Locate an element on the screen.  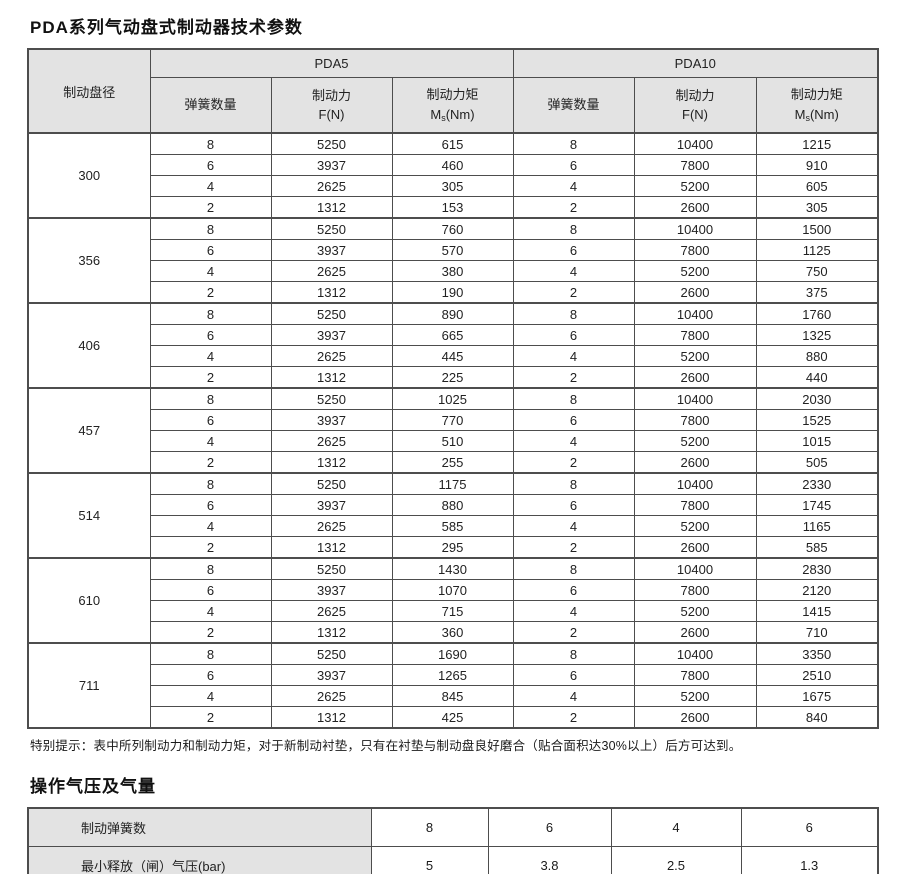
table-row: 2 1312 255 2 2600 505 is located at coordinates (453, 462).